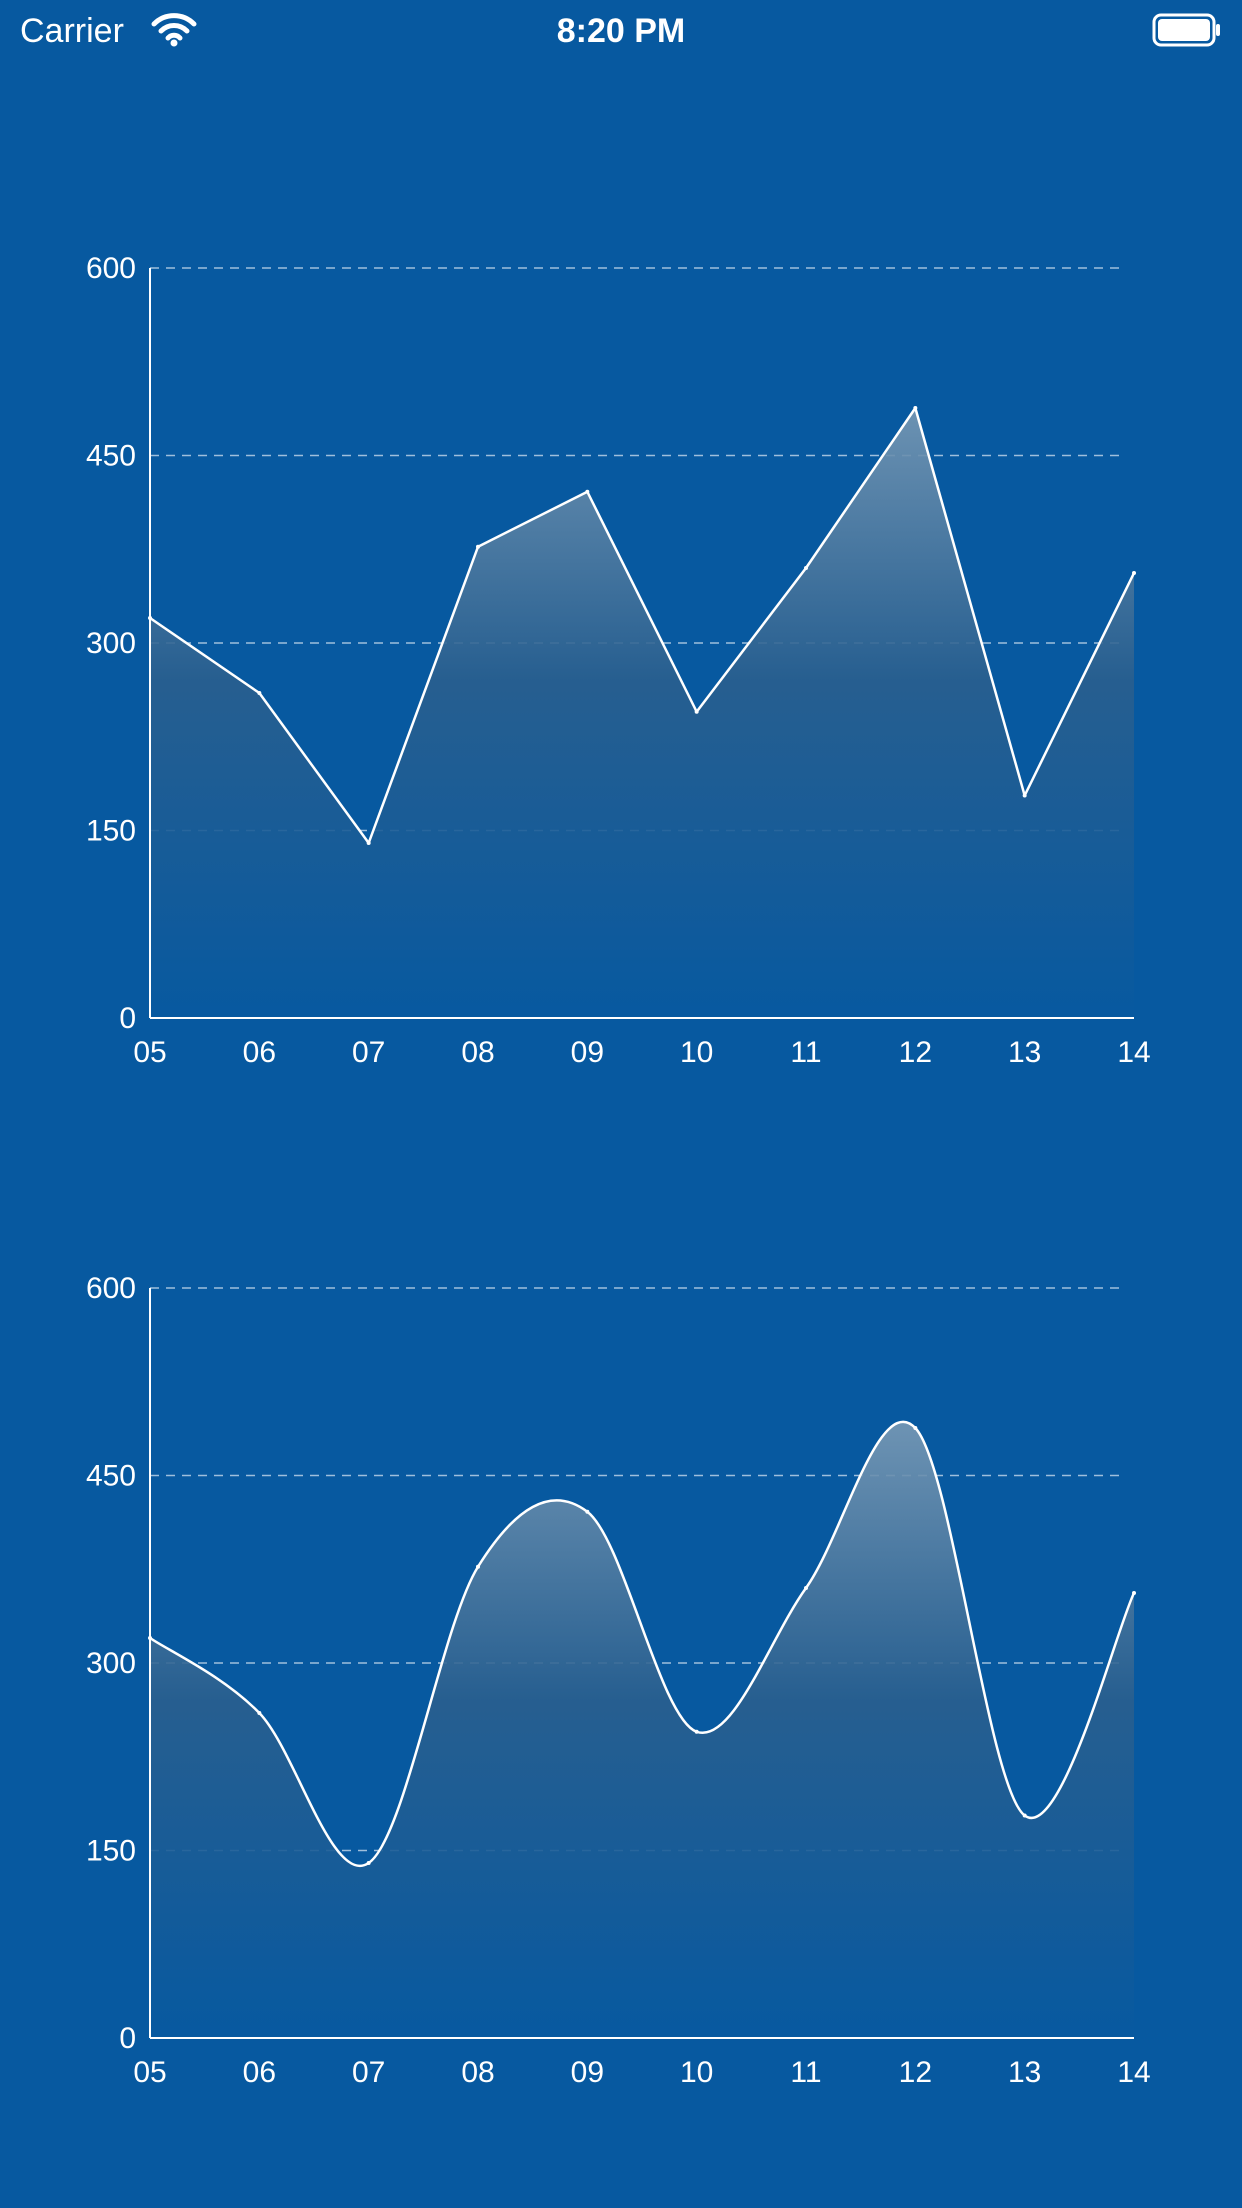 The image size is (1242, 2208). I want to click on status-bar: Carrier 8:20 PM, so click(621, 31).